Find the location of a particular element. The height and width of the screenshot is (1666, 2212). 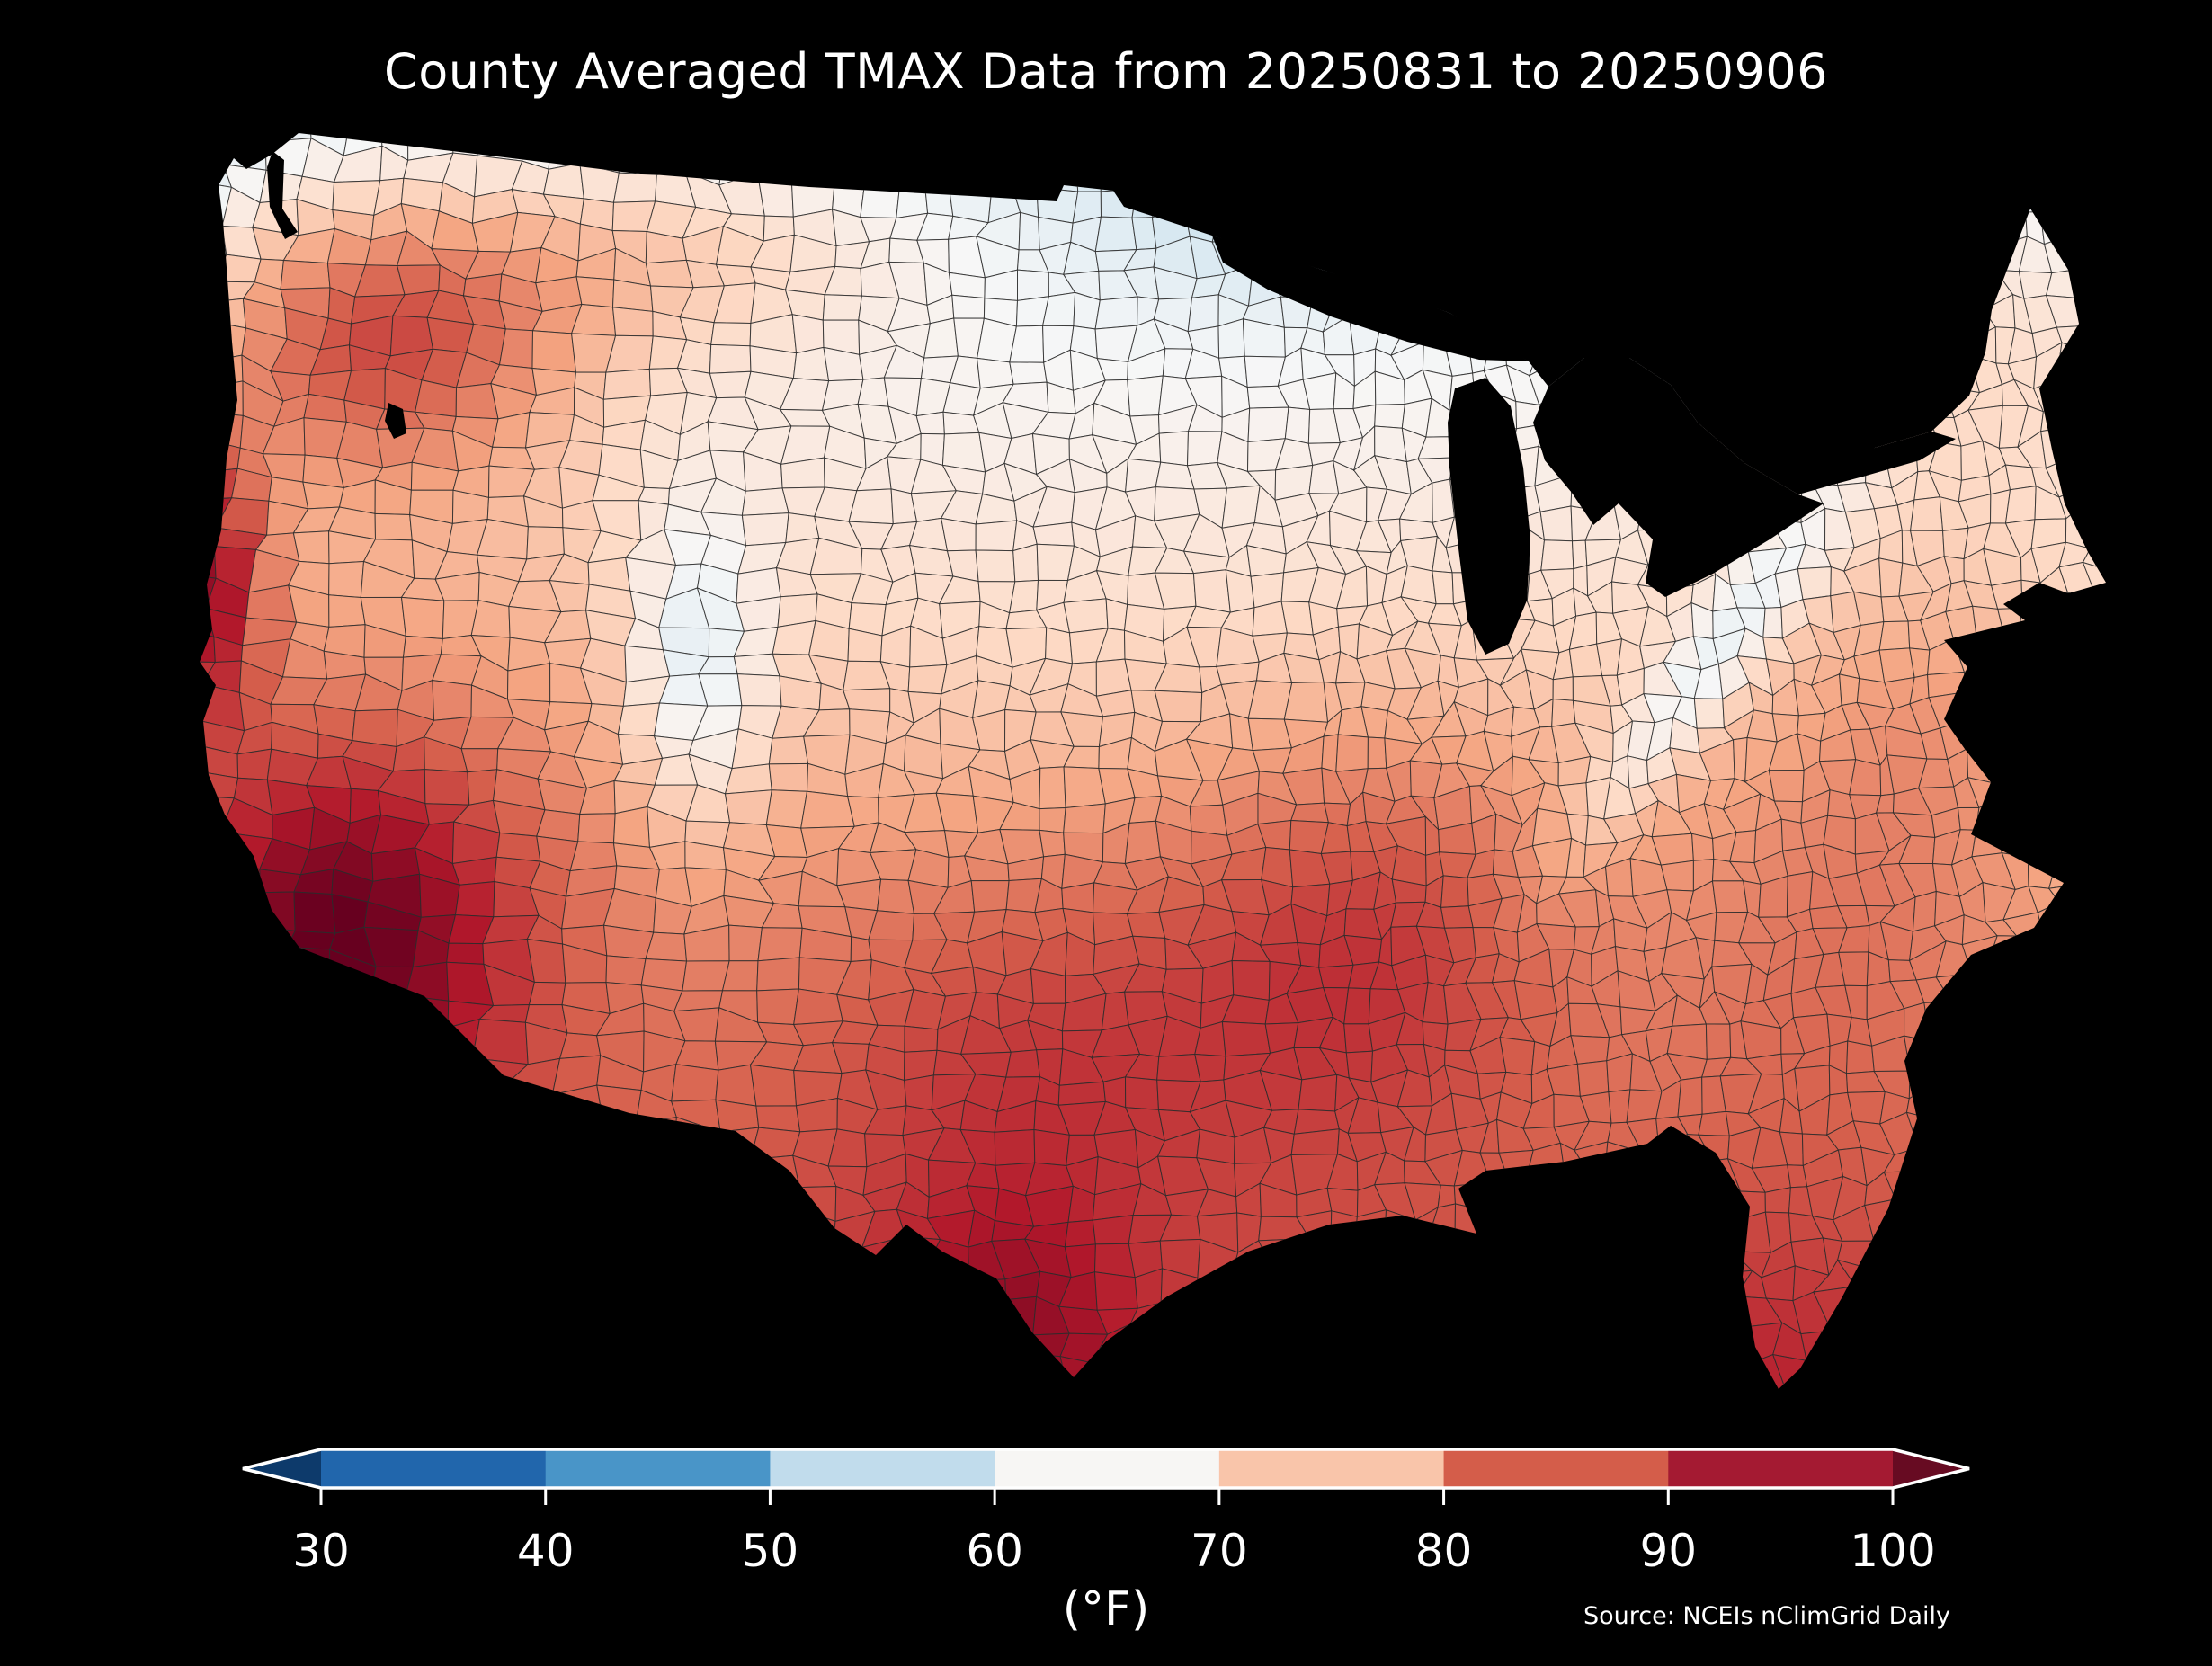

colorbar-tick-label: 40 is located at coordinates (546, 1551).